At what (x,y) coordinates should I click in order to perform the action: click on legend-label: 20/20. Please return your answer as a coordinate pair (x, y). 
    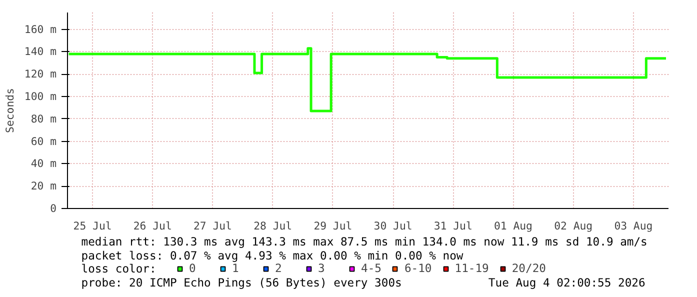
    Looking at the image, I should click on (529, 268).